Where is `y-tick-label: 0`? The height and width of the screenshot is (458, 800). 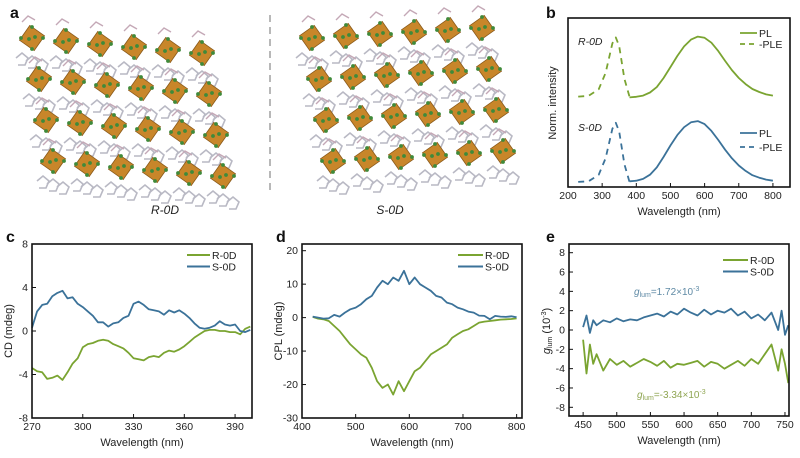
y-tick-label: 0 is located at coordinates (295, 318).